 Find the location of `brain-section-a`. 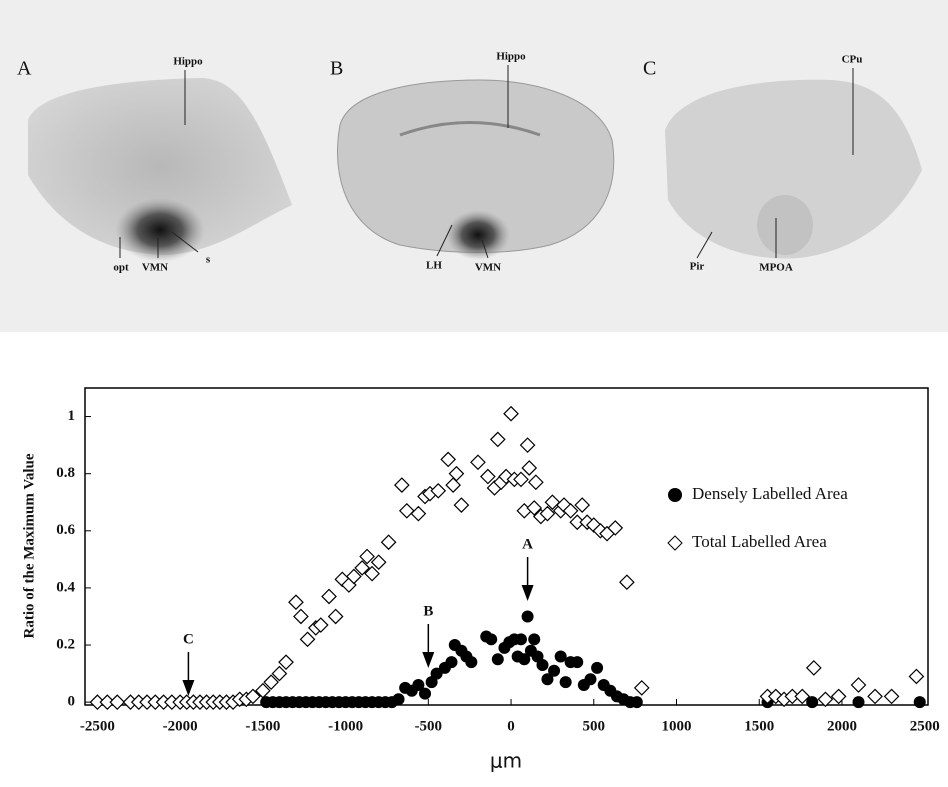

brain-section-a is located at coordinates (160, 166).